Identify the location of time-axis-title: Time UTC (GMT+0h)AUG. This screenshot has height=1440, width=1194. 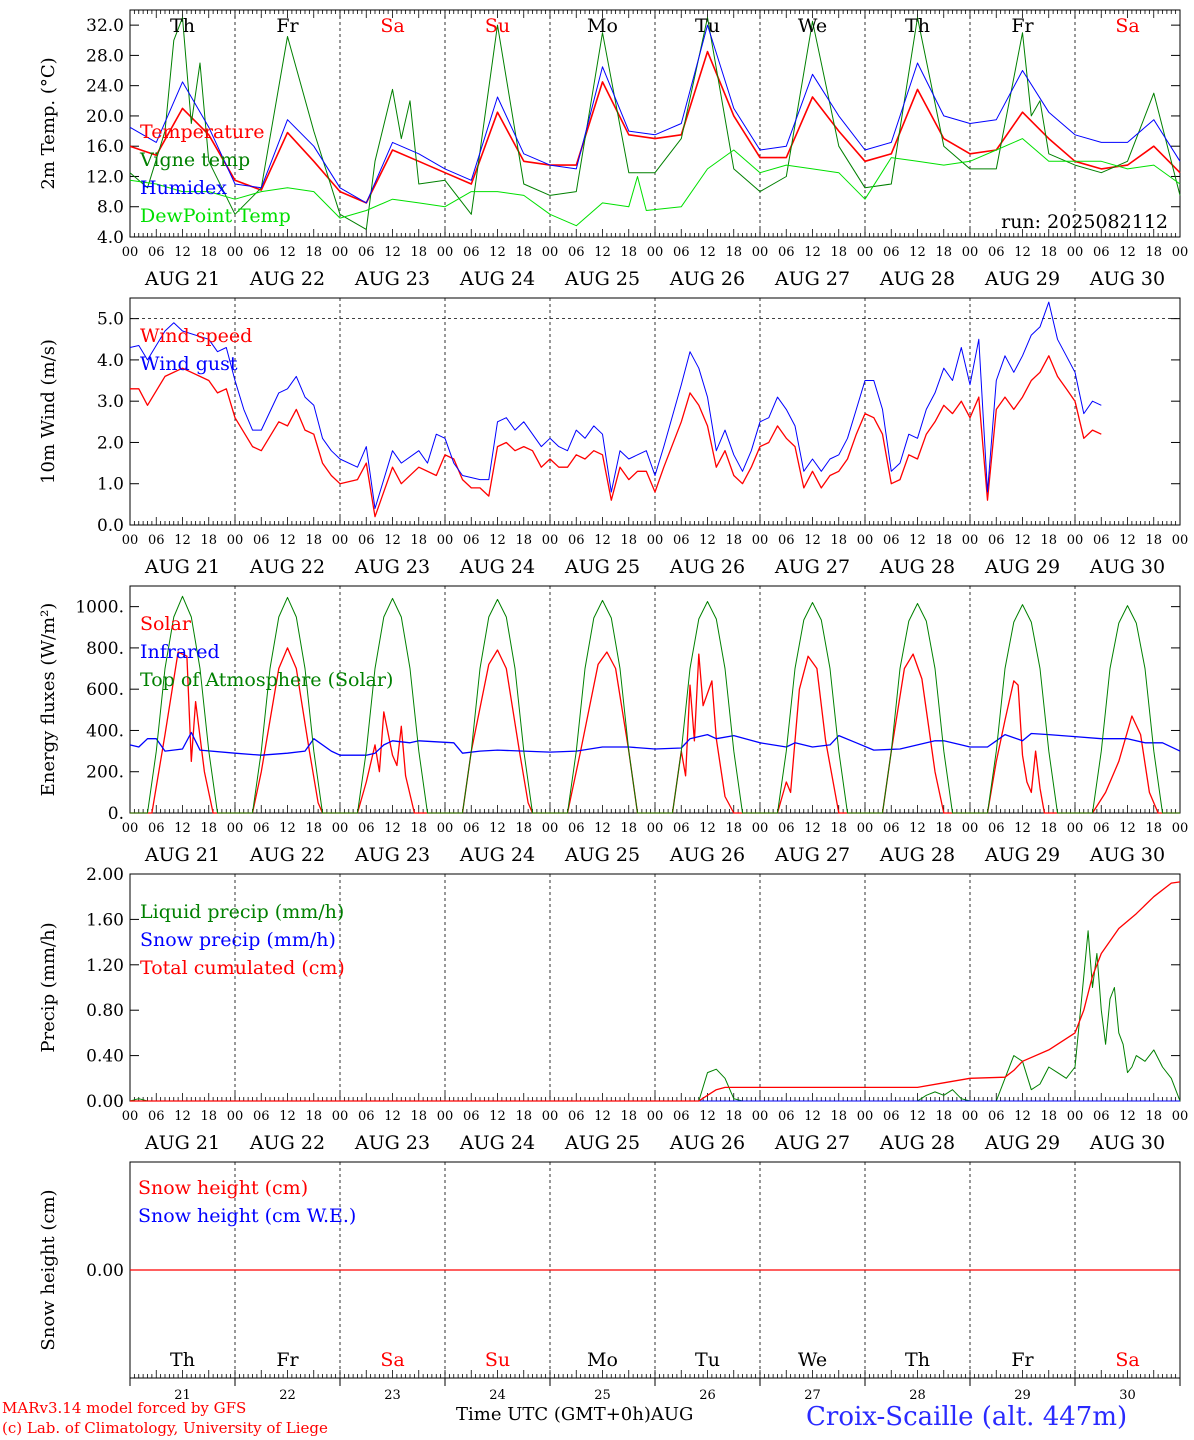
(574, 1414).